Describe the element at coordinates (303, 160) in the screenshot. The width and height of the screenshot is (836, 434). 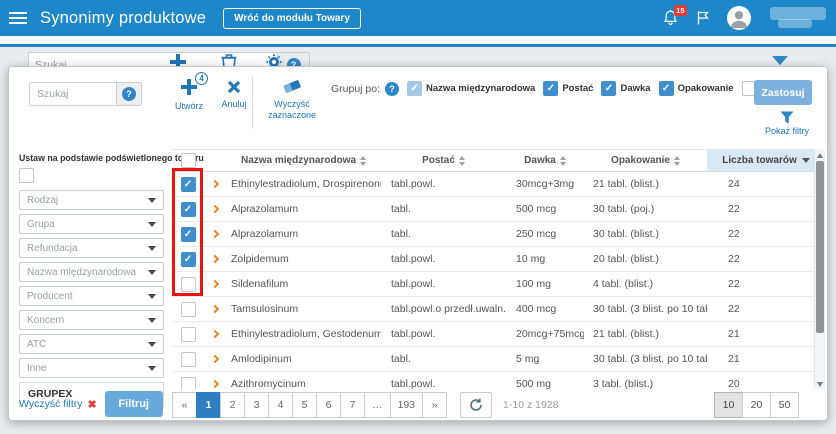
I see `column-header-name: Nazwa międzynarodowa` at that location.